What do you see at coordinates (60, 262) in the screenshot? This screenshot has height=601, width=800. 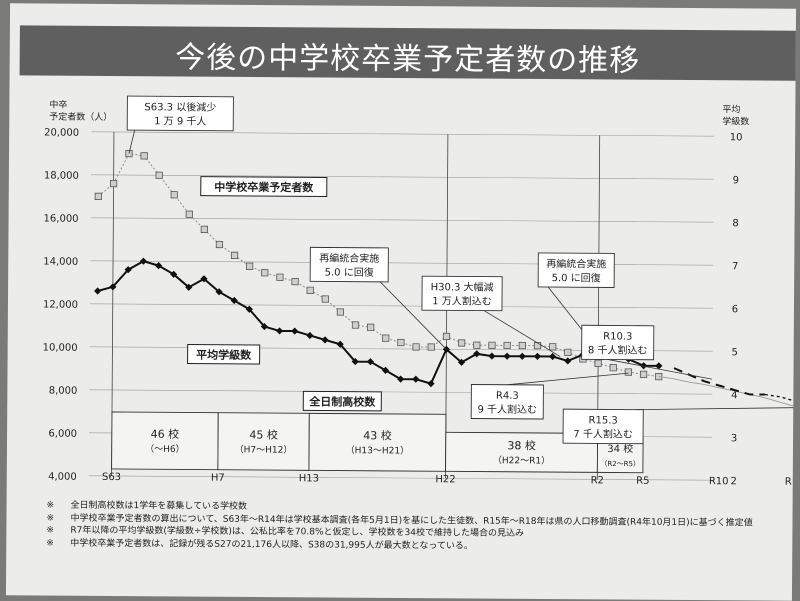 I see `y-left-tick-label: 14,000` at bounding box center [60, 262].